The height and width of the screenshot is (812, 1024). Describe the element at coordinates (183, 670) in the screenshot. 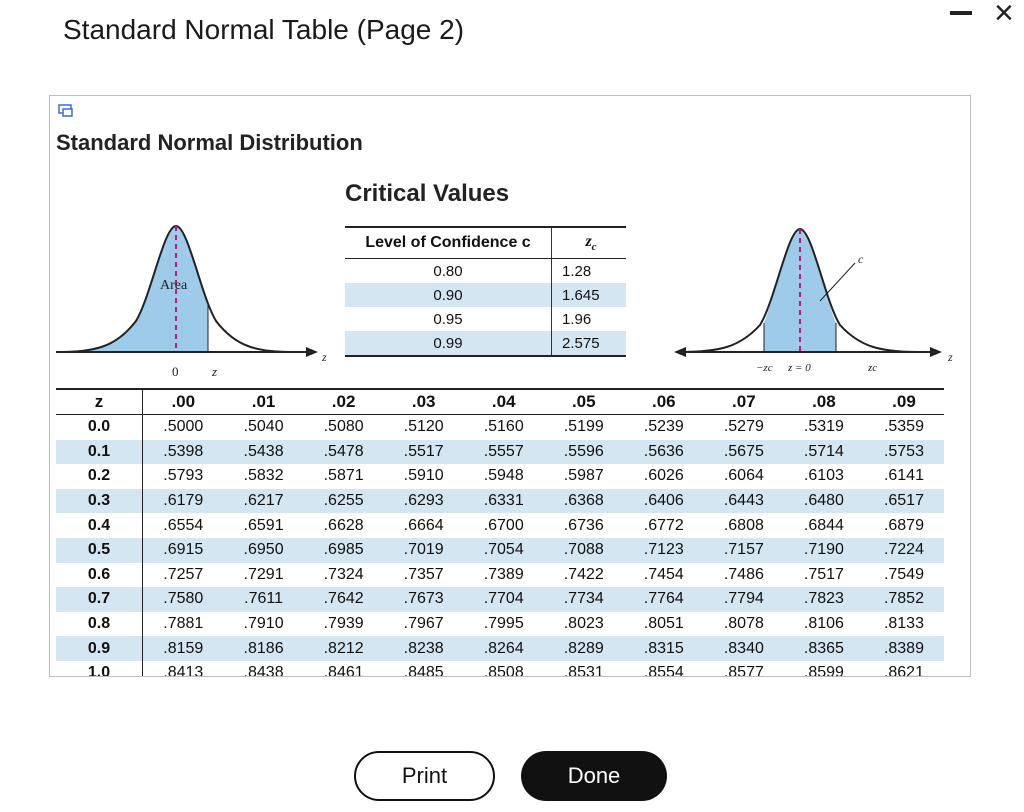

I see `probability-cell: .8413` at that location.